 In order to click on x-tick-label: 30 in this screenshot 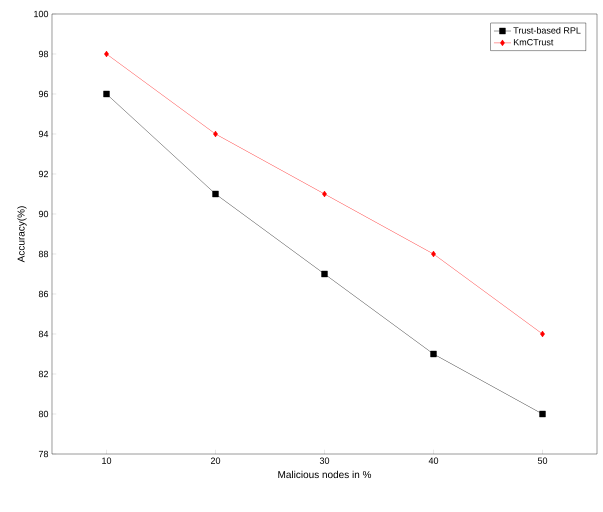, I will do `click(325, 461)`.